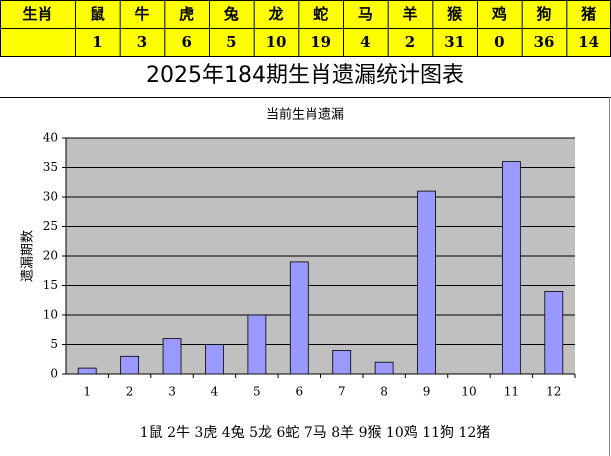 The image size is (611, 456). What do you see at coordinates (97, 14) in the screenshot?
I see `table-header-cell: 鼠` at bounding box center [97, 14].